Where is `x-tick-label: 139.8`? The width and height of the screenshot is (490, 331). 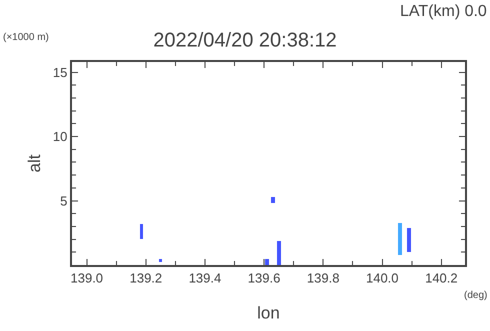 x-tick-label: 139.8 is located at coordinates (323, 278).